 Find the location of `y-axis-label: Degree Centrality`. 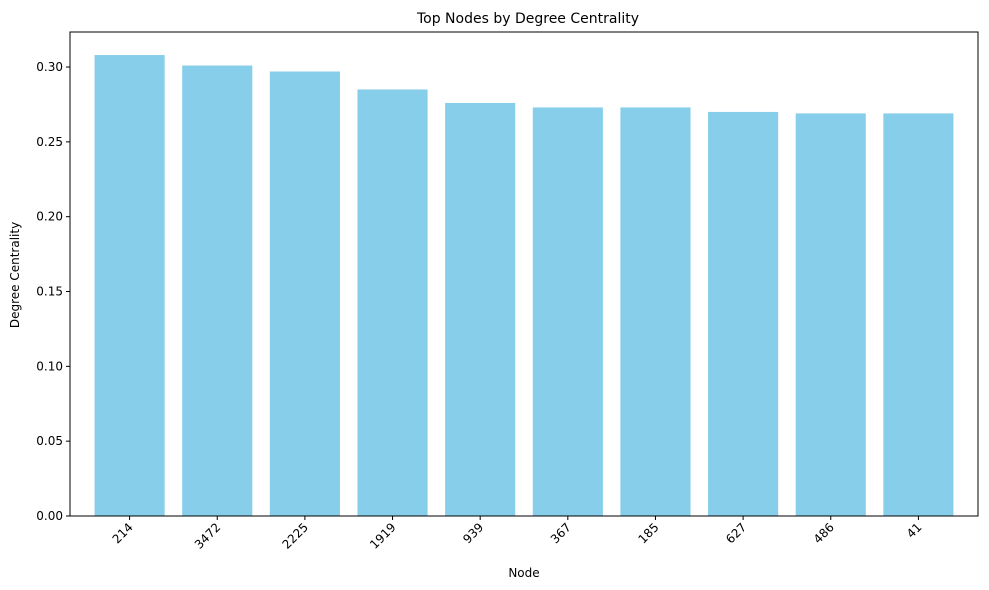

y-axis-label: Degree Centrality is located at coordinates (15, 275).